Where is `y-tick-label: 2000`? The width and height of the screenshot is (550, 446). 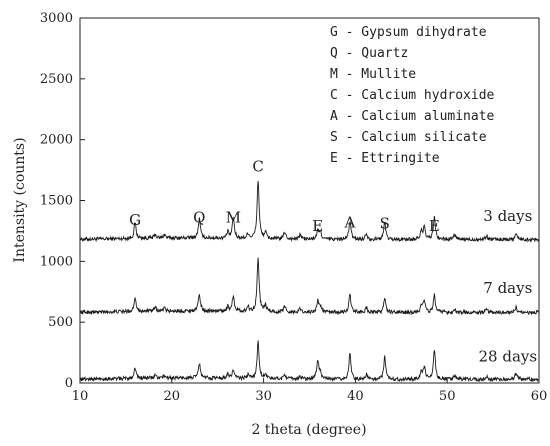 y-tick-label: 2000 is located at coordinates (56, 140).